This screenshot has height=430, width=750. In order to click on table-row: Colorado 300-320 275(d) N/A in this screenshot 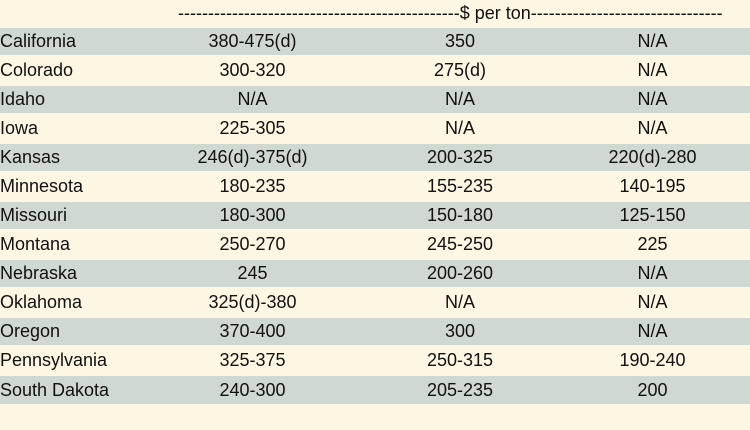, I will do `click(375, 70)`.